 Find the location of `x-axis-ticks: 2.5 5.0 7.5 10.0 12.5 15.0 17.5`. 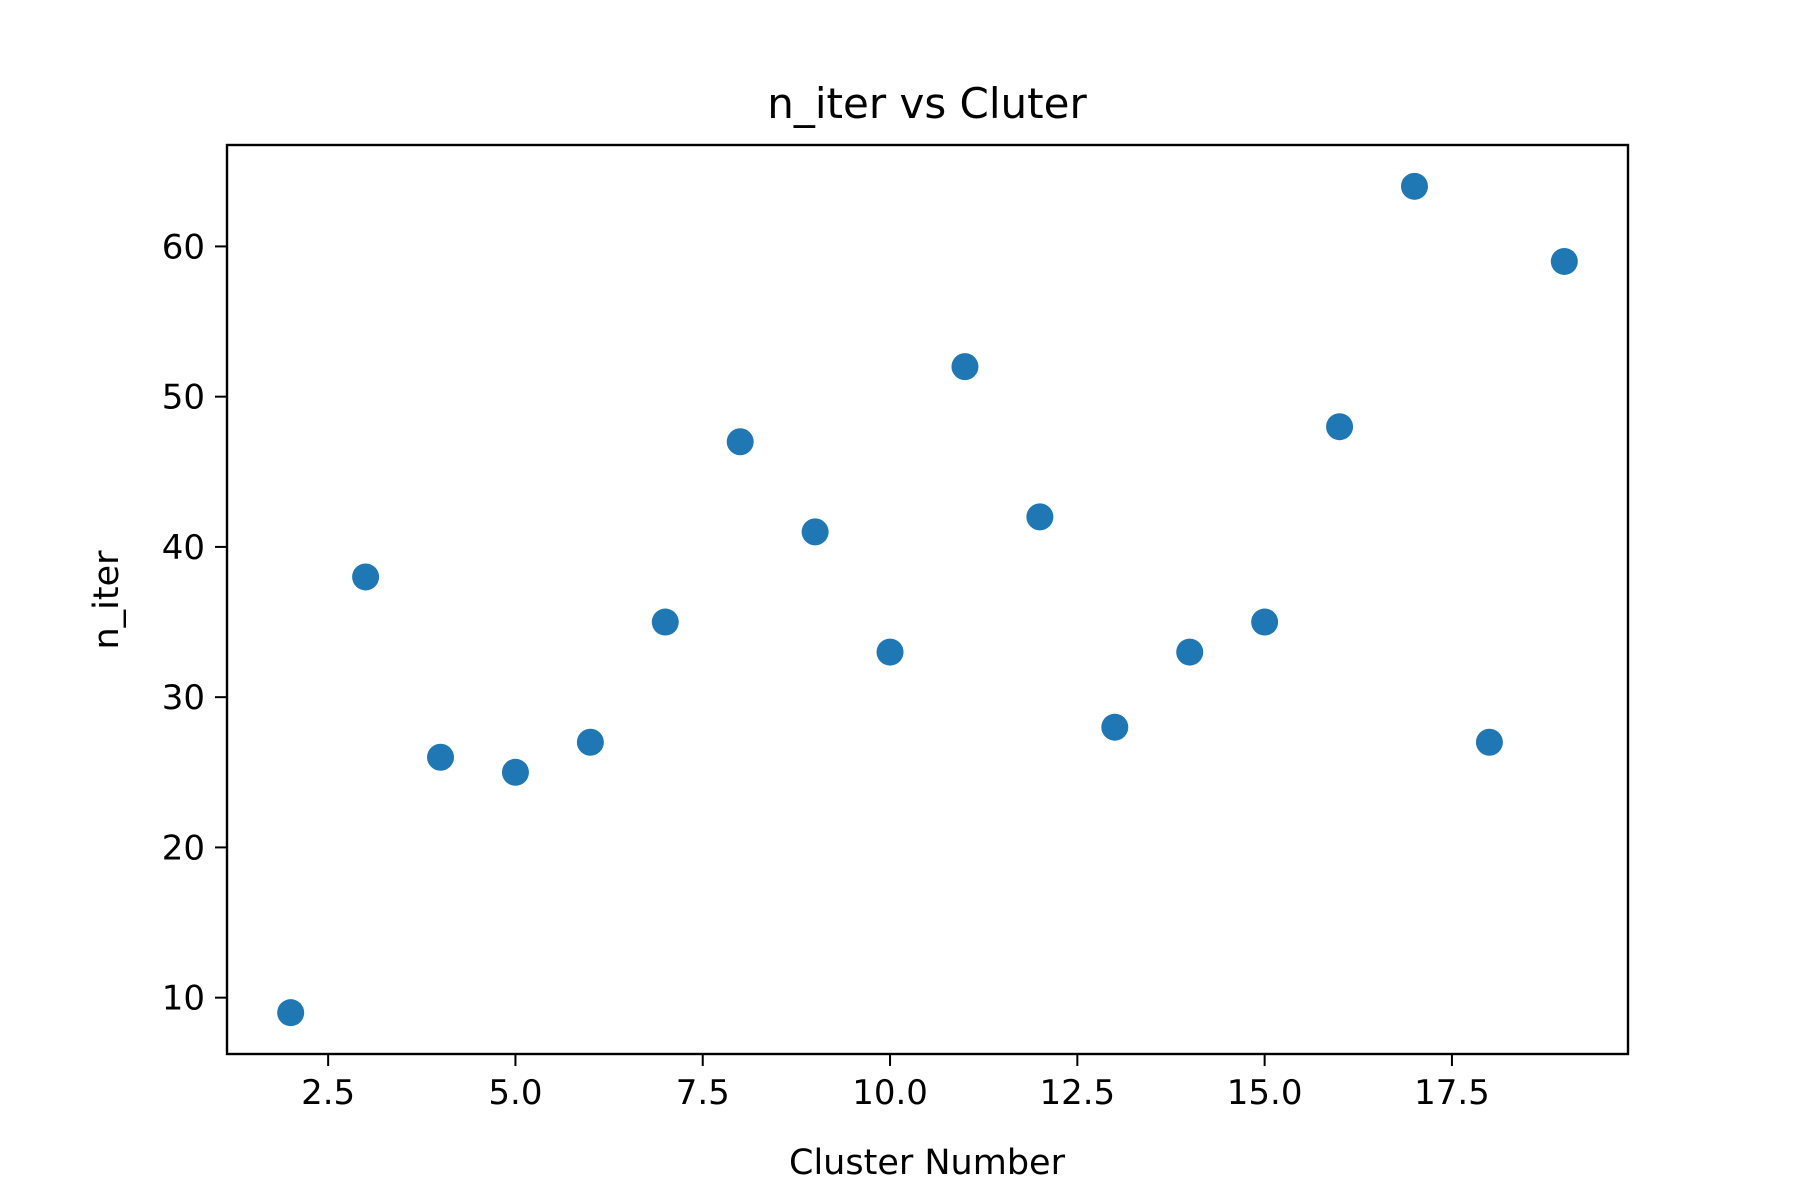

x-axis-ticks: 2.5 5.0 7.5 10.0 12.5 15.0 17.5 is located at coordinates (895, 1083).